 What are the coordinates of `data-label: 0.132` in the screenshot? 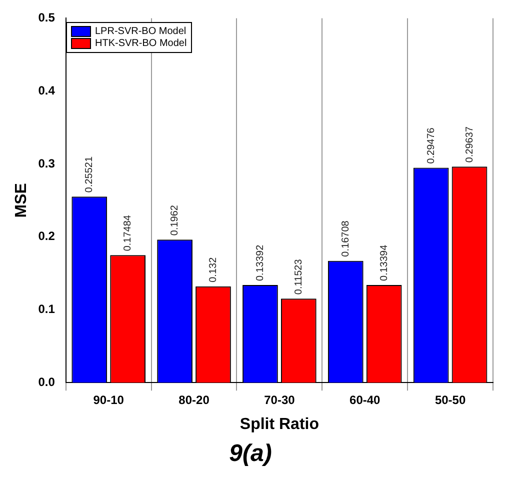 It's located at (213, 269).